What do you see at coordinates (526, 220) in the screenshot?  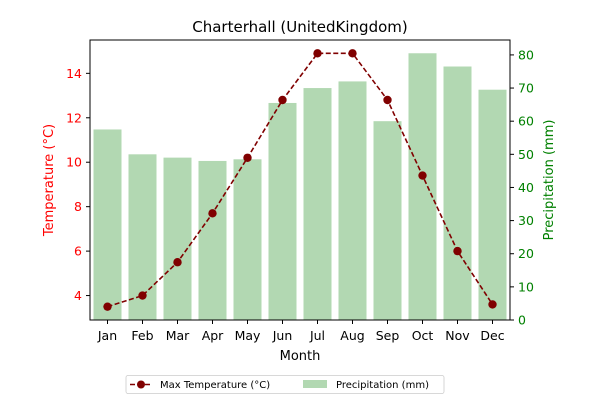 I see `y-right-tick-label: 30` at bounding box center [526, 220].